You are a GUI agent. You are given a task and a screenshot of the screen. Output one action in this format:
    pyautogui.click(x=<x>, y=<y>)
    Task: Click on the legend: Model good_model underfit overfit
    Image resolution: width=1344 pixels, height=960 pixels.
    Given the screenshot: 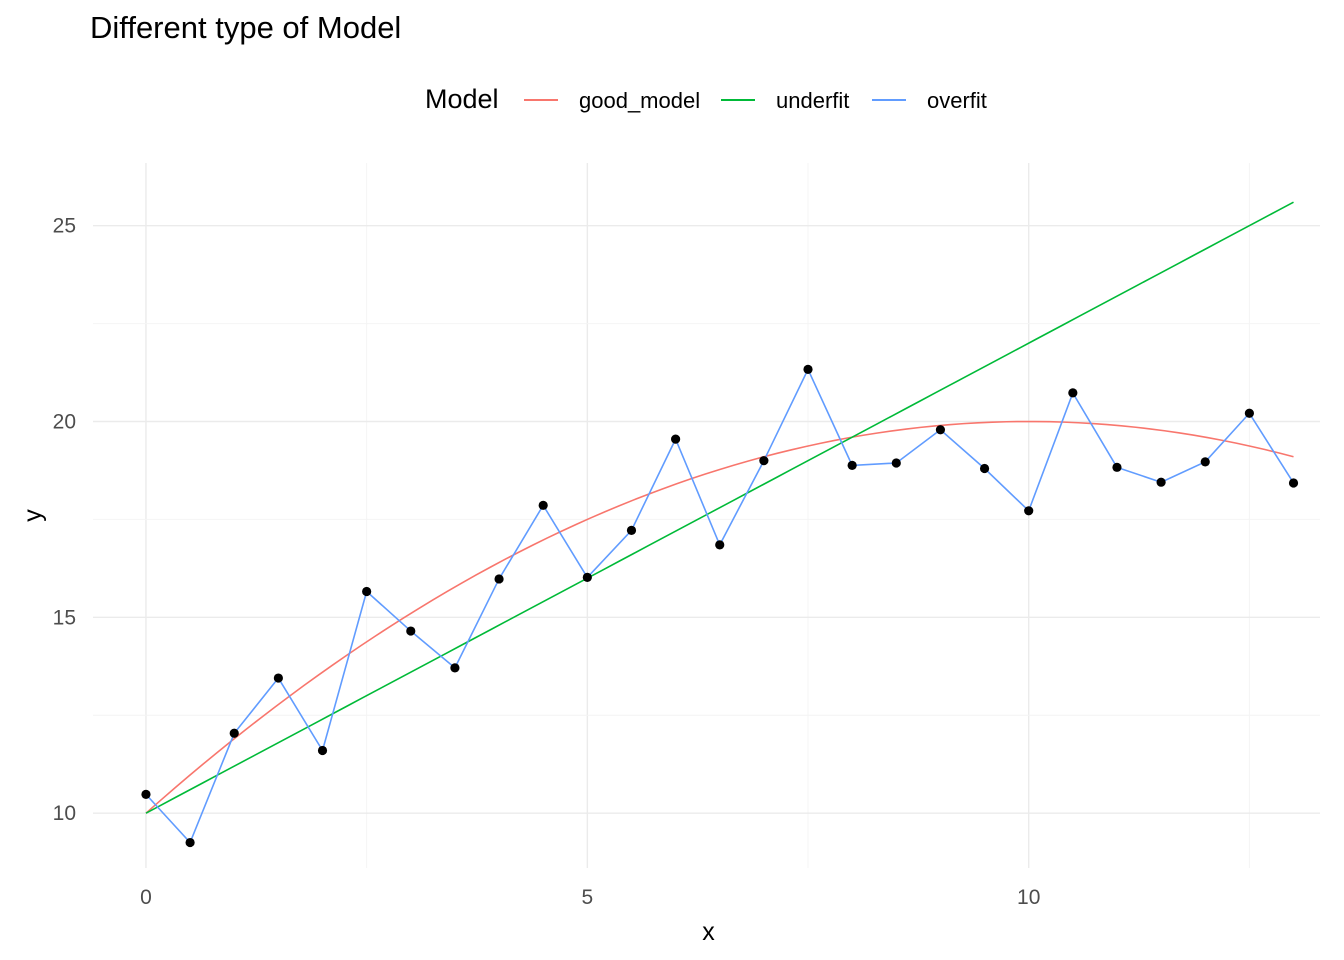 What is the action you would take?
    pyautogui.click(x=672, y=100)
    